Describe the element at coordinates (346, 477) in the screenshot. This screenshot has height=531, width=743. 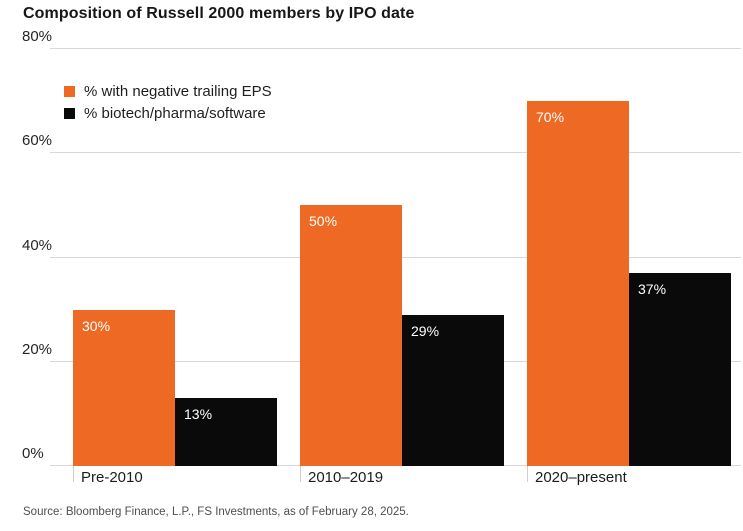
I see `x-axis-category-label: 2010–2019` at that location.